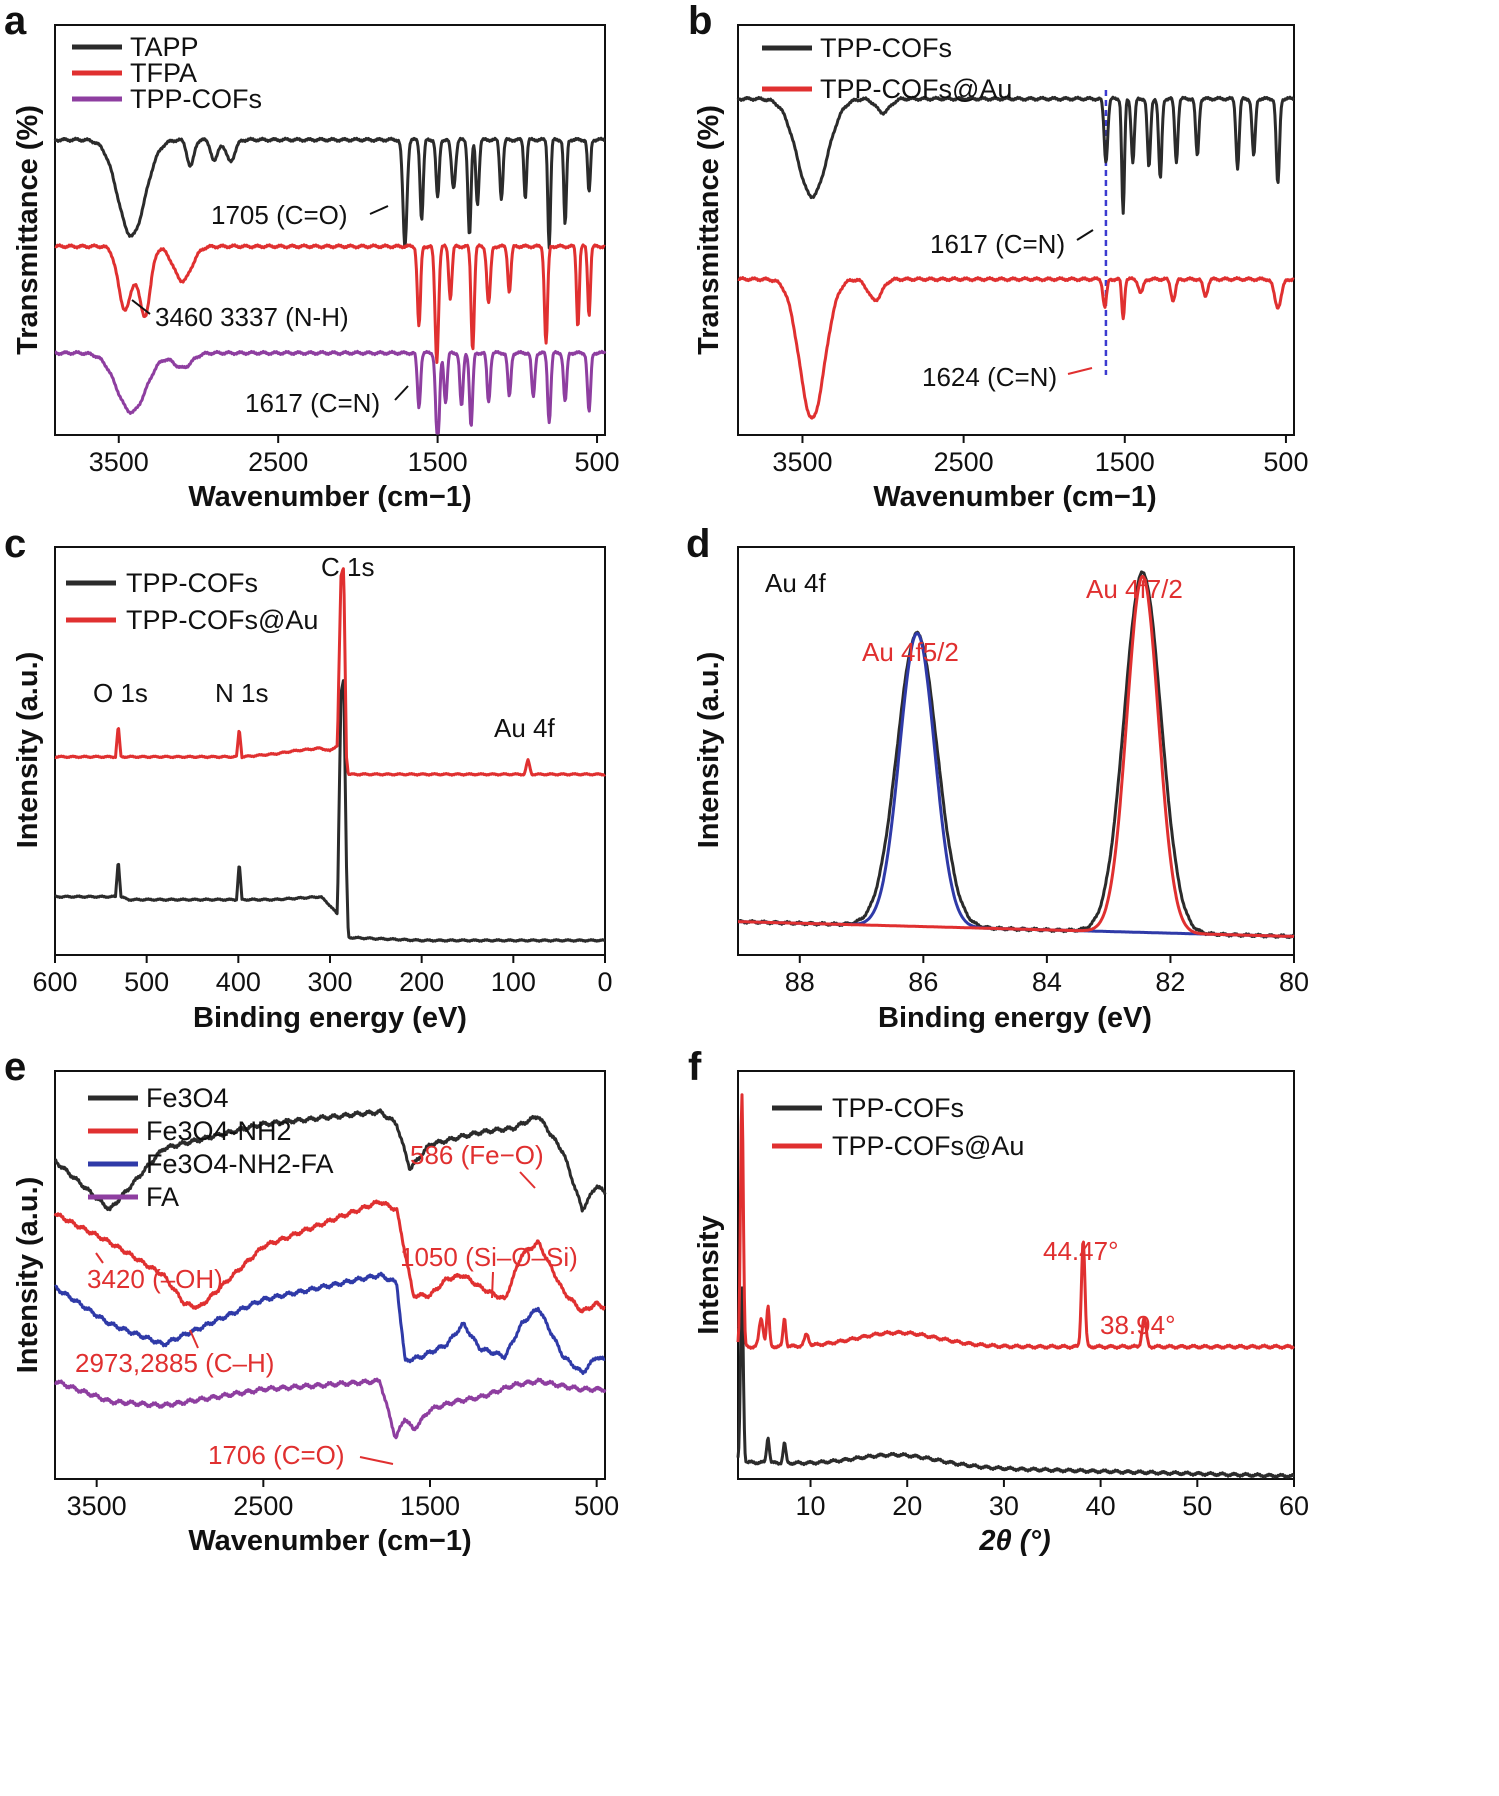  Describe the element at coordinates (709, 230) in the screenshot. I see `y-axis-label-b: Transmittance (%)` at that location.